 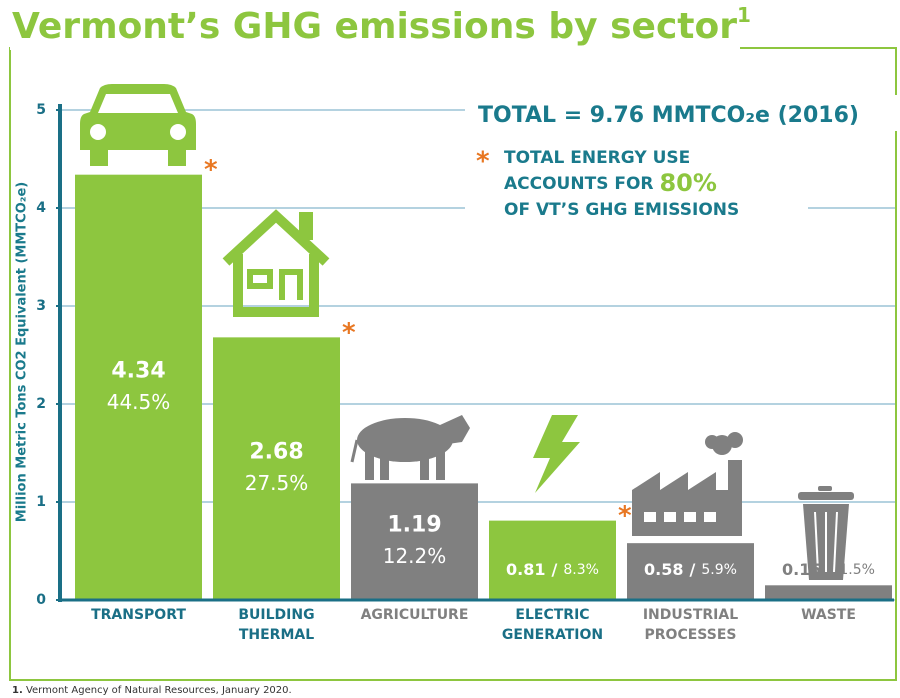 I want to click on chart-title: Vermont’s GHG emissions by sector1, so click(x=381, y=25).